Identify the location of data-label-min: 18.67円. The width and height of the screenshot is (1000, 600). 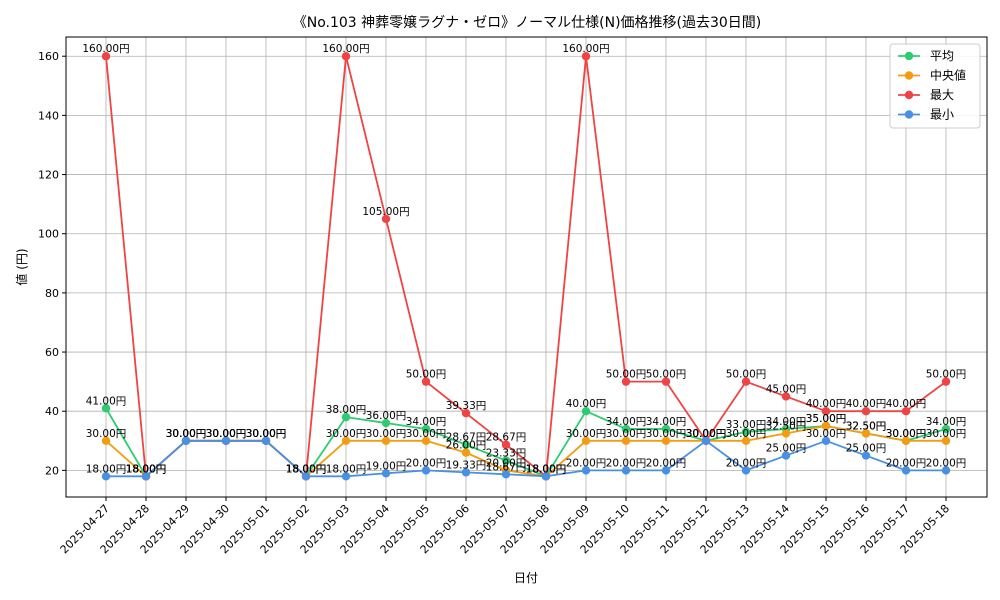
(506, 467).